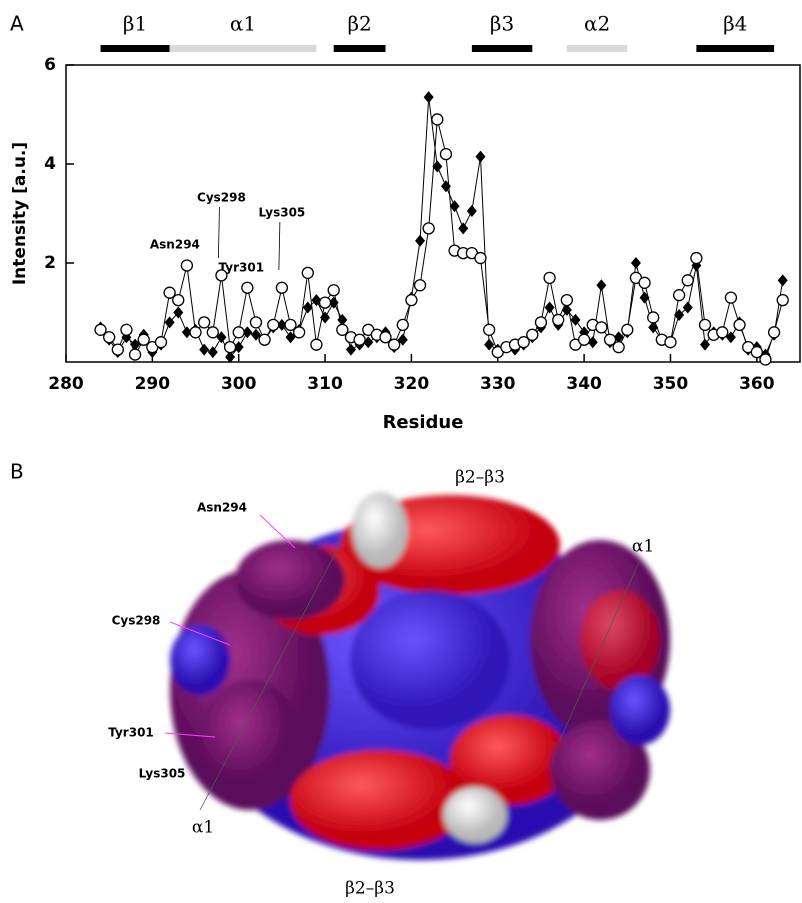 This screenshot has width=802, height=903. I want to click on structure-label: β4, so click(735, 24).